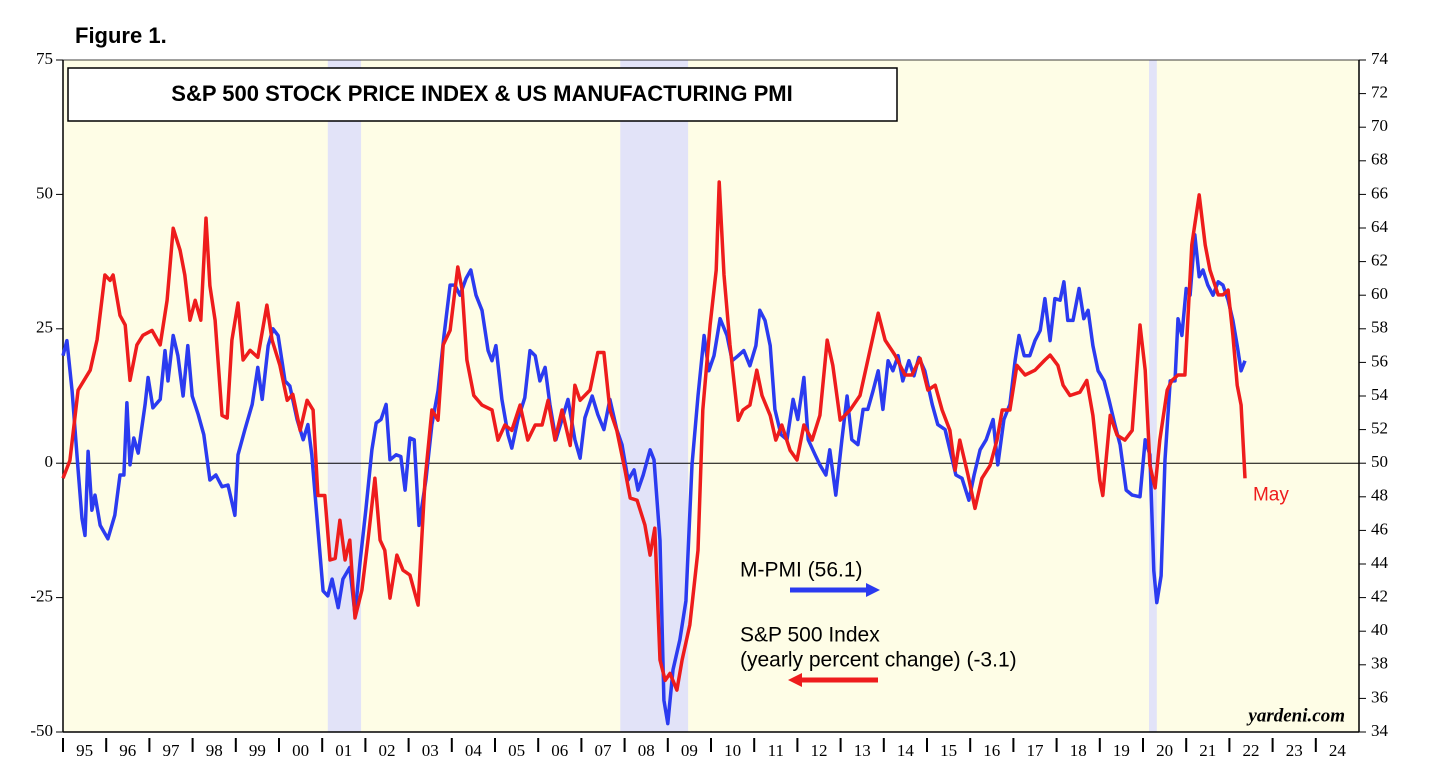 This screenshot has width=1438, height=778. Describe the element at coordinates (1121, 750) in the screenshot. I see `x-tick-label: 19` at that location.